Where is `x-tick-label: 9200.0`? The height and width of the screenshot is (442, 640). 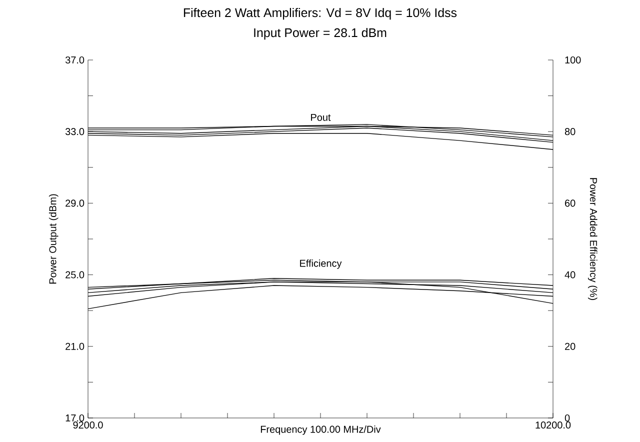
x-tick-label: 9200.0 is located at coordinates (88, 425).